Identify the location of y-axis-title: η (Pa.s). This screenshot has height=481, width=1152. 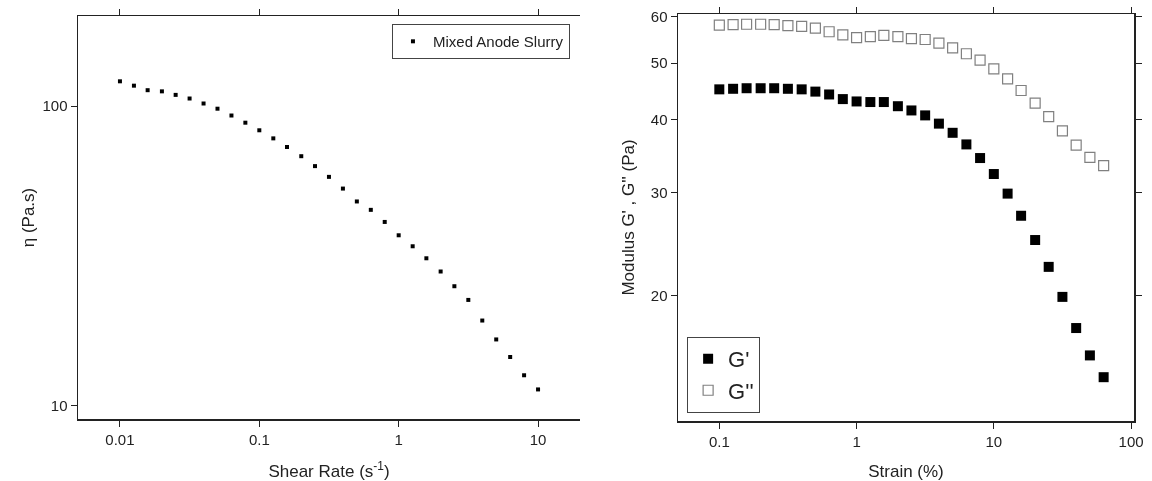
(28, 217).